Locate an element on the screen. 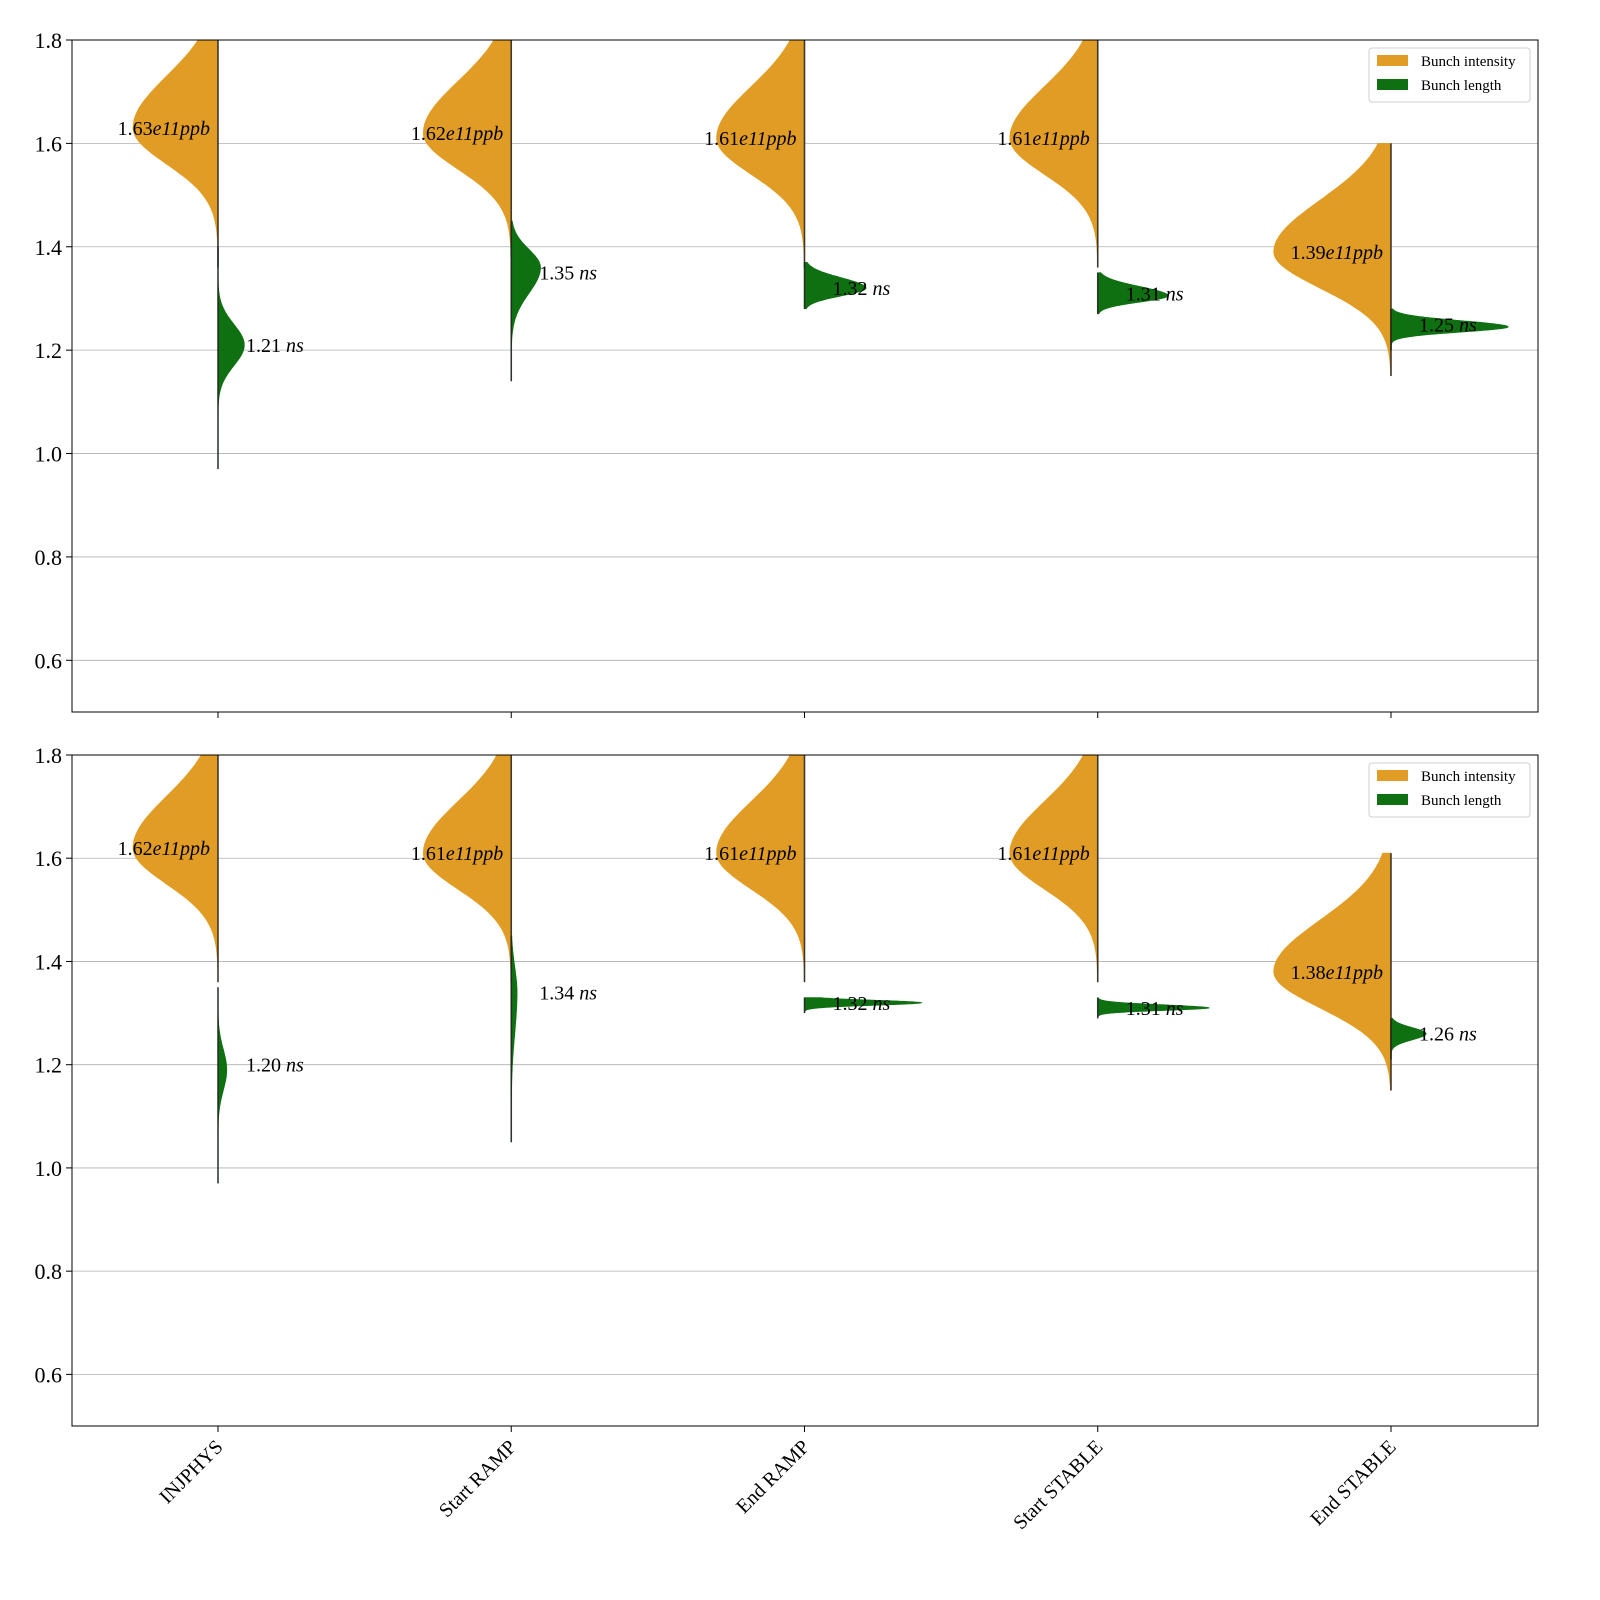 This screenshot has width=1600, height=1600. length-label: 1.35 ns is located at coordinates (568, 274).